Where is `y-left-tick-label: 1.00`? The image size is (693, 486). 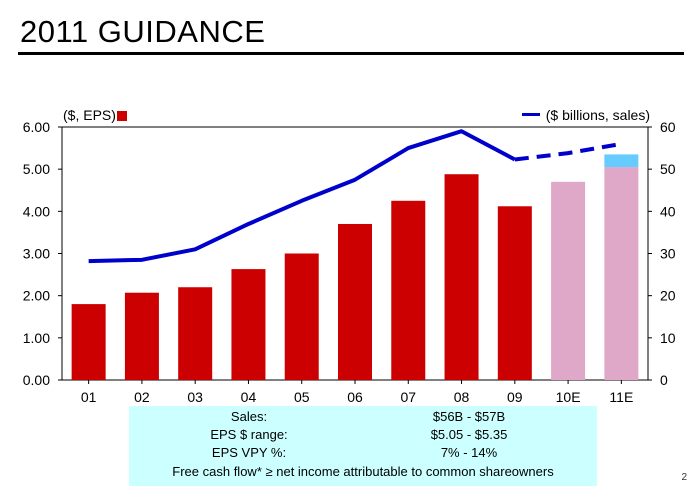 y-left-tick-label: 1.00 is located at coordinates (36, 338).